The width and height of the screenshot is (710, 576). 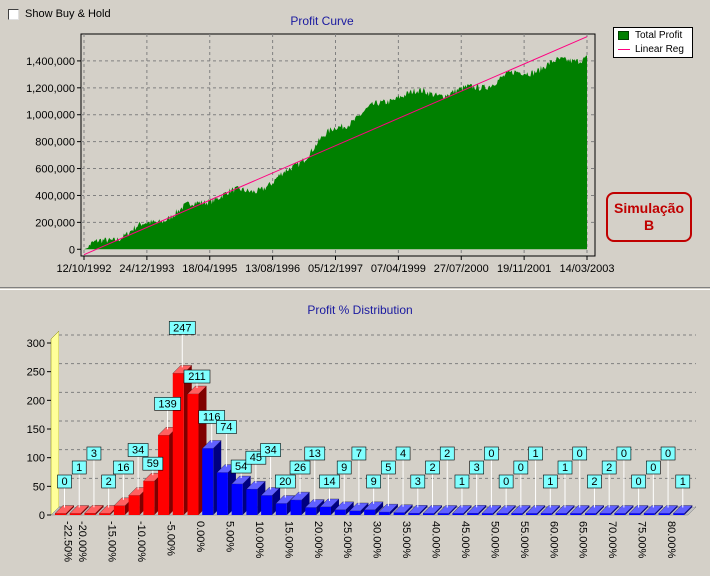 What do you see at coordinates (659, 49) in the screenshot?
I see `legend-linear-reg-label: Linear Reg` at bounding box center [659, 49].